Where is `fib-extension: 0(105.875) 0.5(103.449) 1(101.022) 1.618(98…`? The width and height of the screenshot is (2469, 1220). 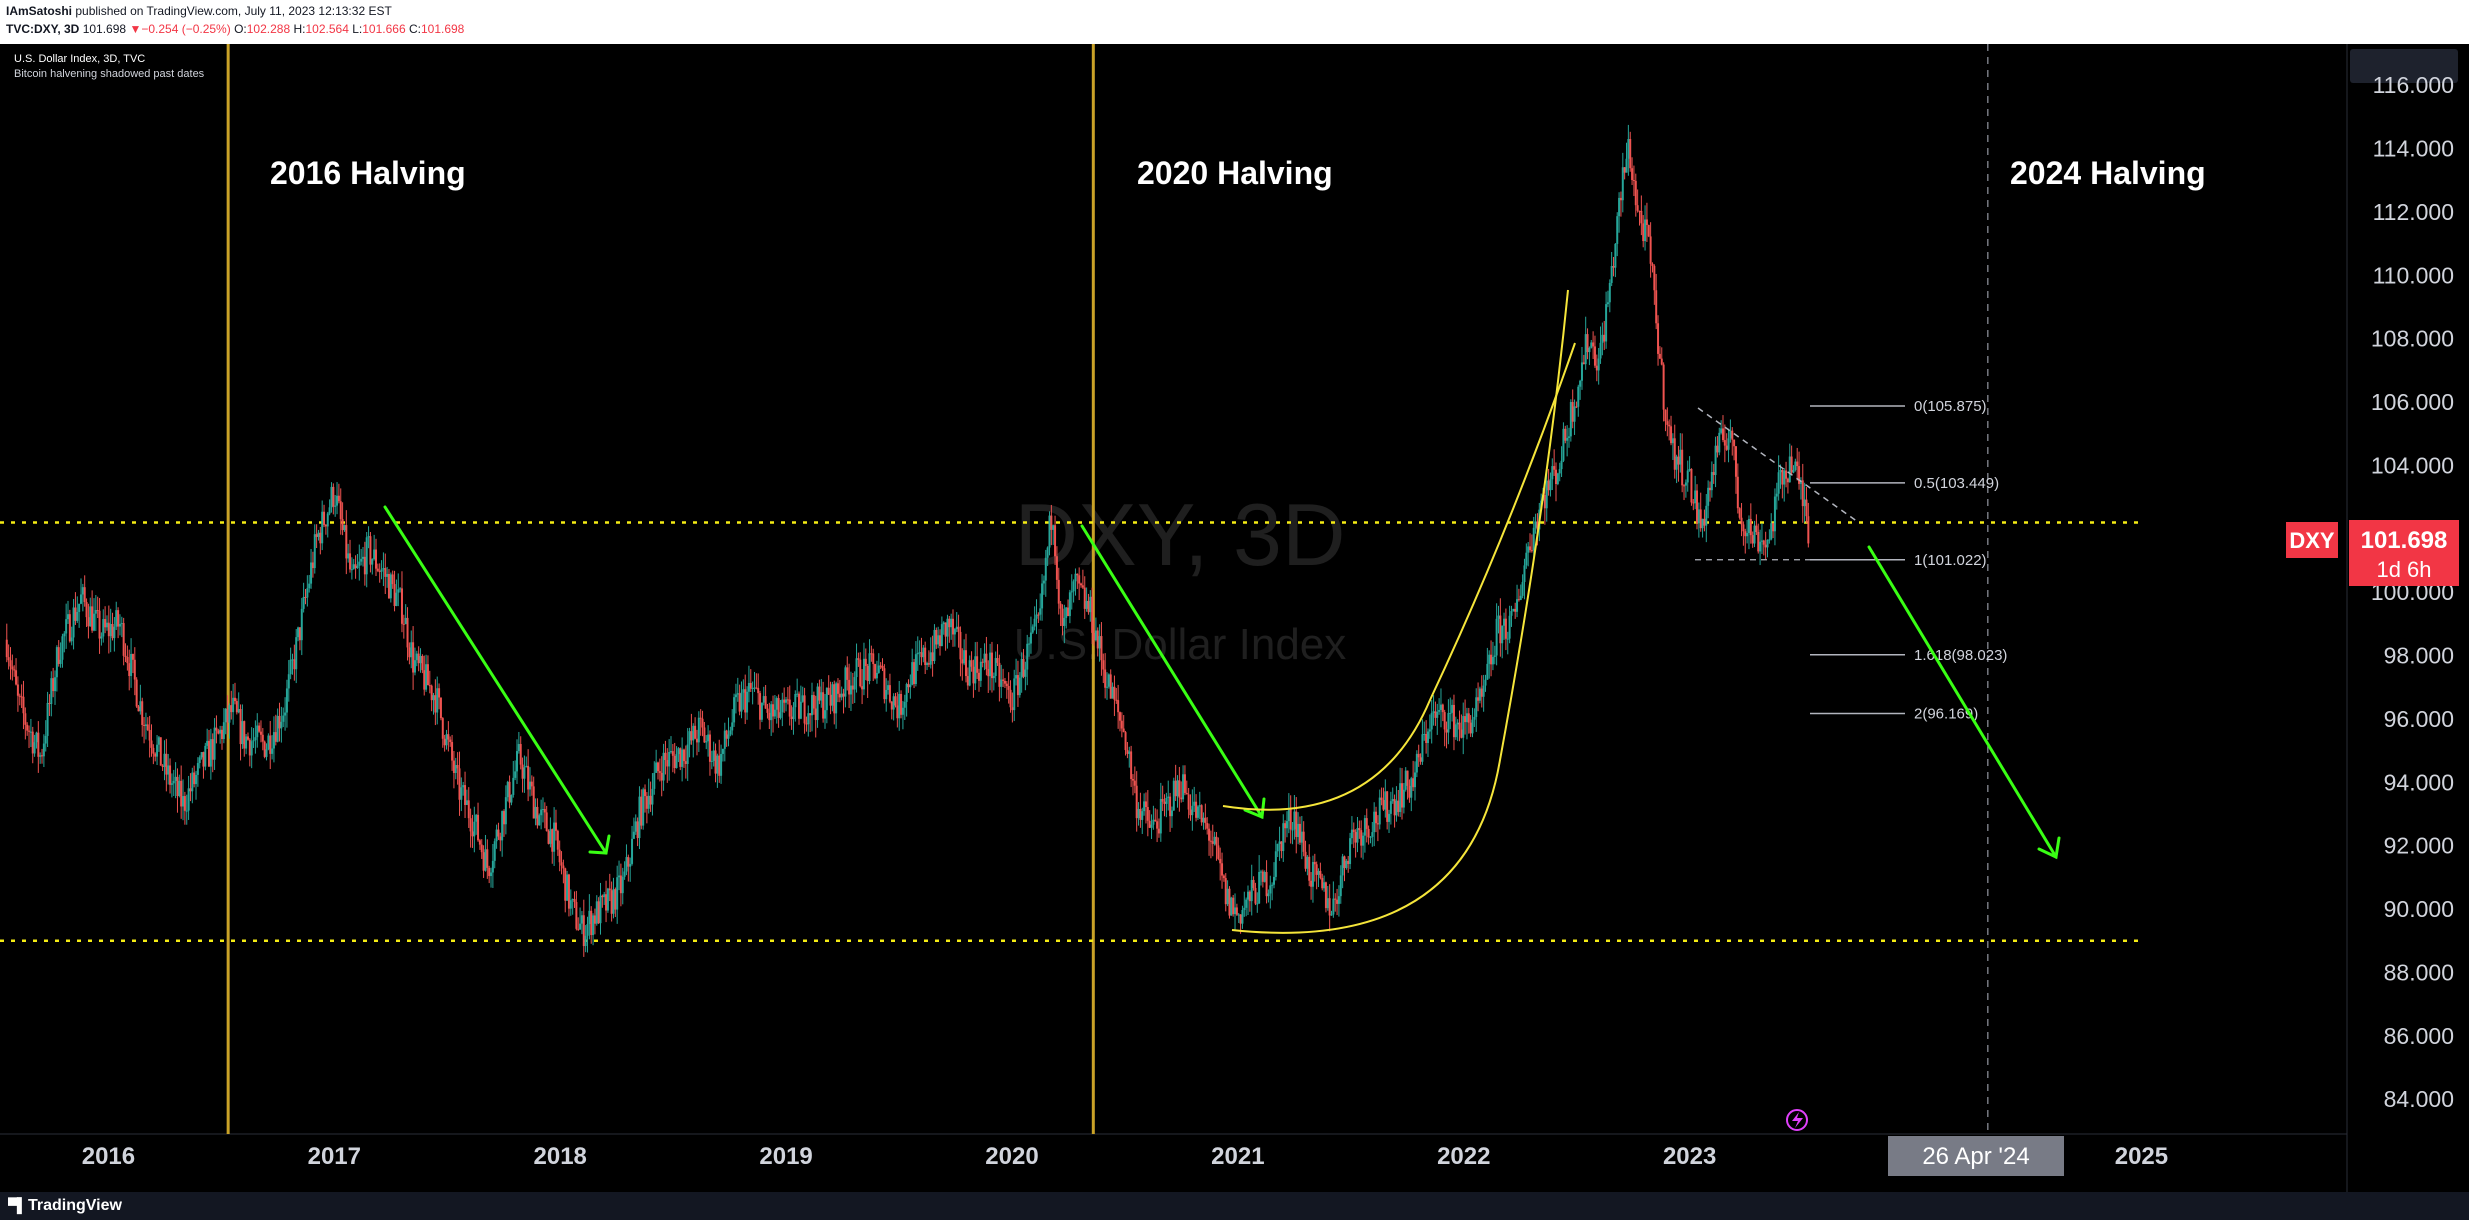 fib-extension: 0(105.875) 0.5(103.449) 1(101.022) 1.618(98… is located at coordinates (1851, 560).